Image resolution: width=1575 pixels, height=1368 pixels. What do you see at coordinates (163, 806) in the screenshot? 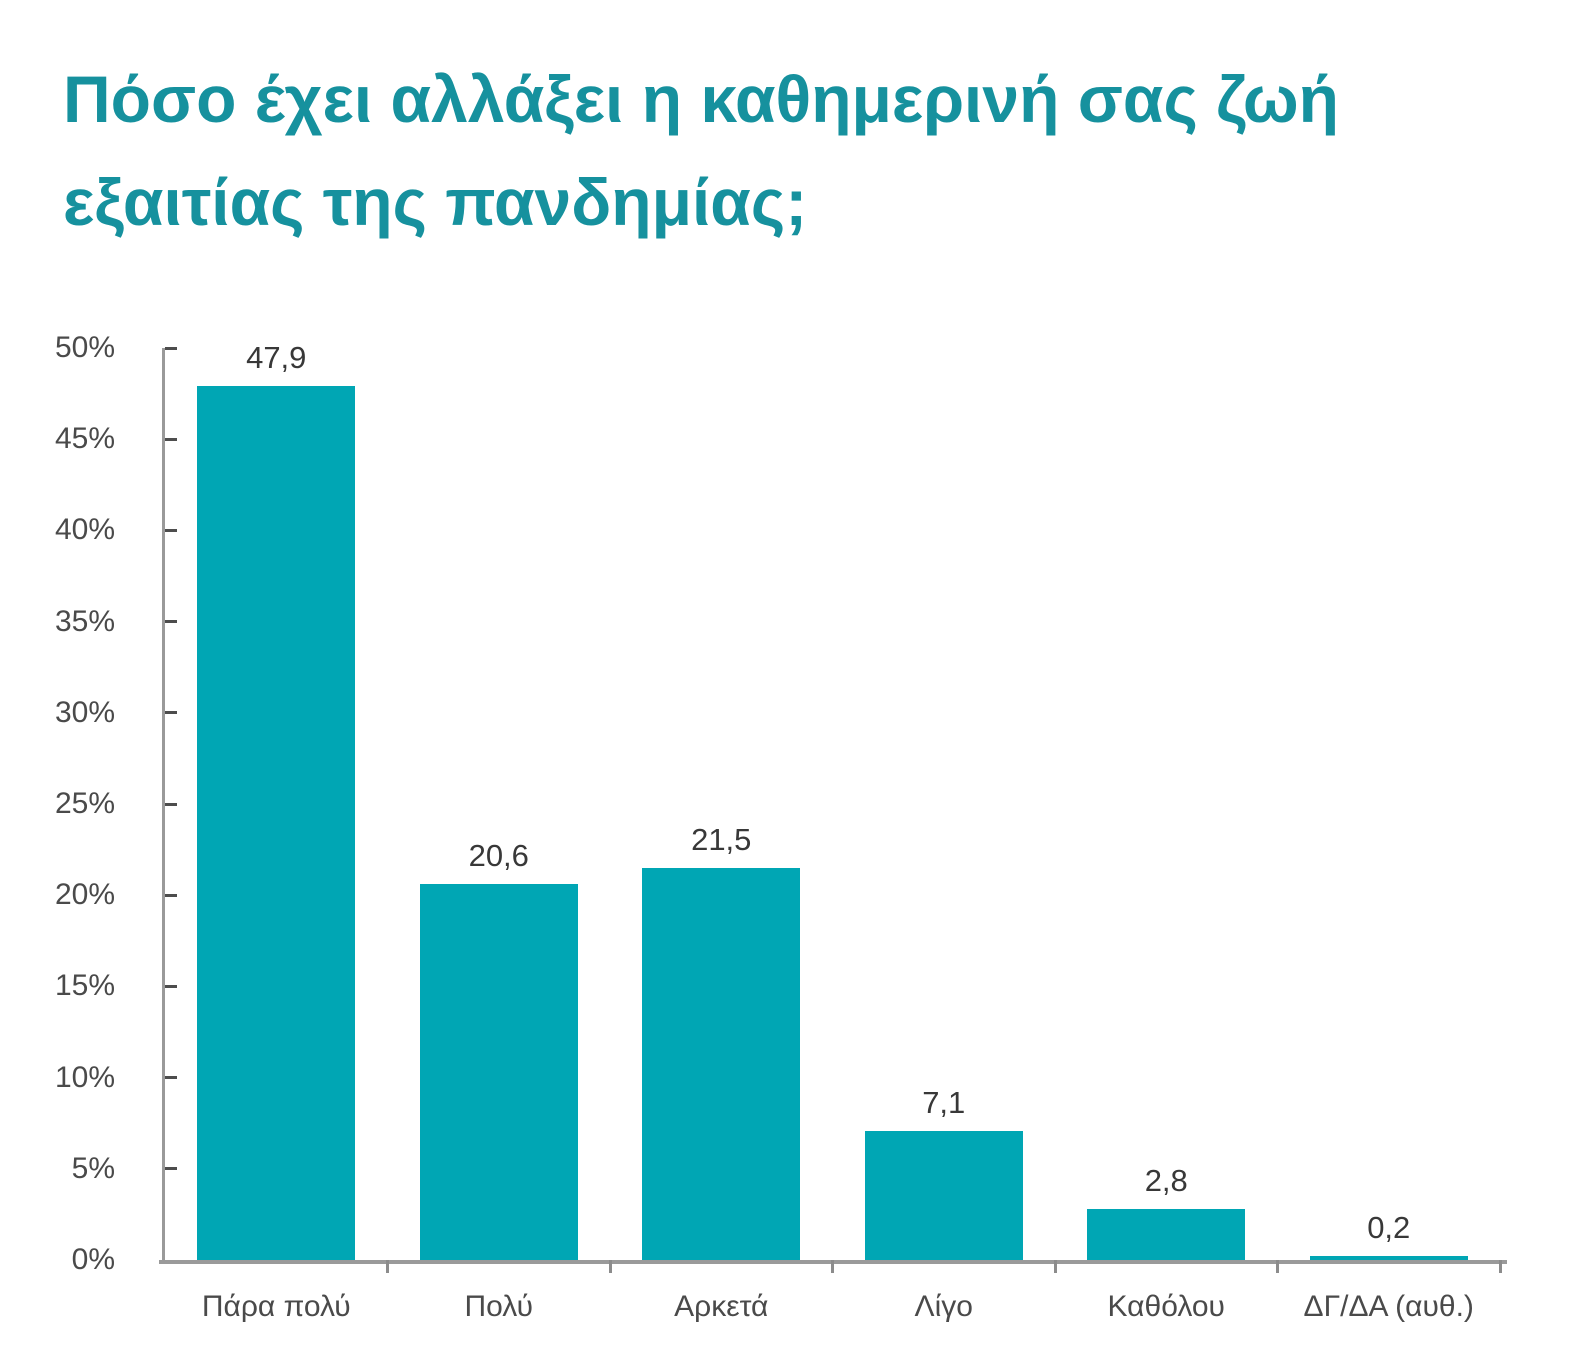
I see `y-axis-line` at bounding box center [163, 806].